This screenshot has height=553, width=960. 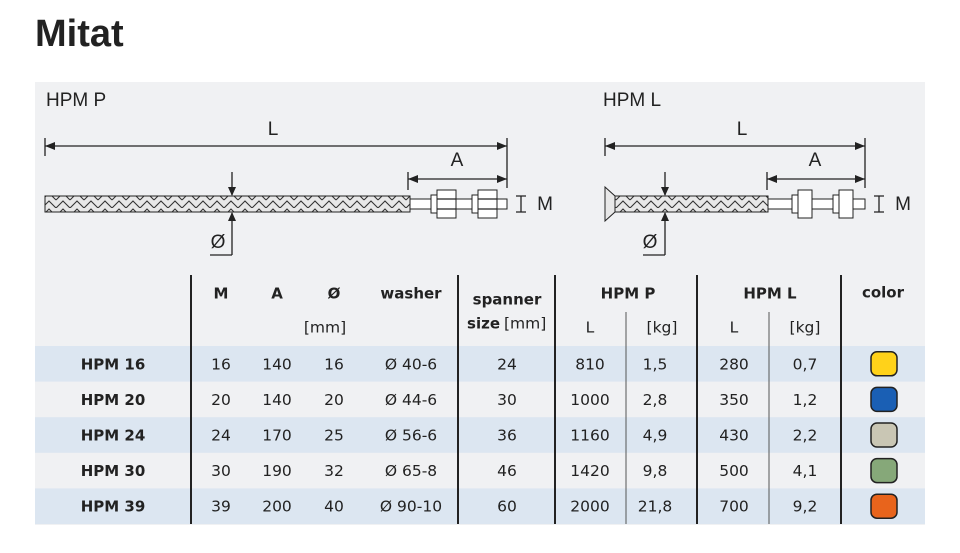 I want to click on row-label: HPM 16, so click(x=113, y=364).